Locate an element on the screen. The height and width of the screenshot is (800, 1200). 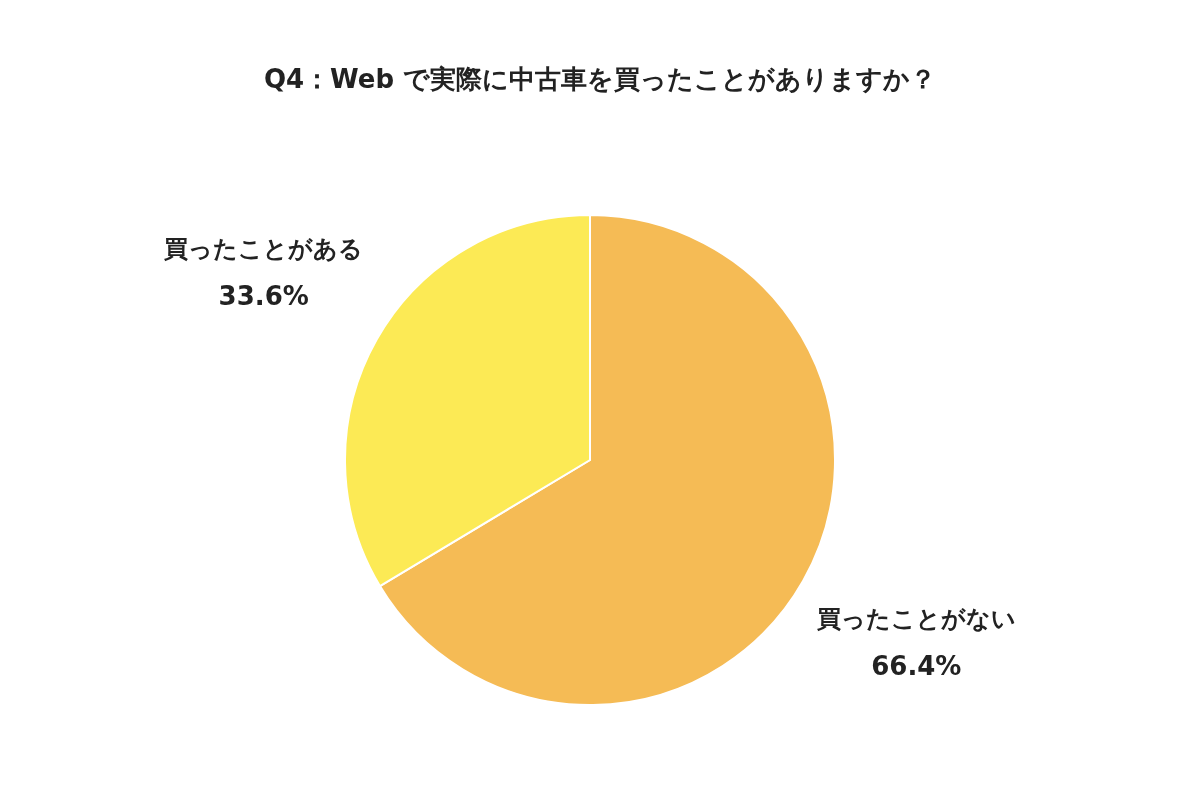
chart-title: Q4：Web で実際に中古車を買ったことがありますか？ is located at coordinates (600, 79).